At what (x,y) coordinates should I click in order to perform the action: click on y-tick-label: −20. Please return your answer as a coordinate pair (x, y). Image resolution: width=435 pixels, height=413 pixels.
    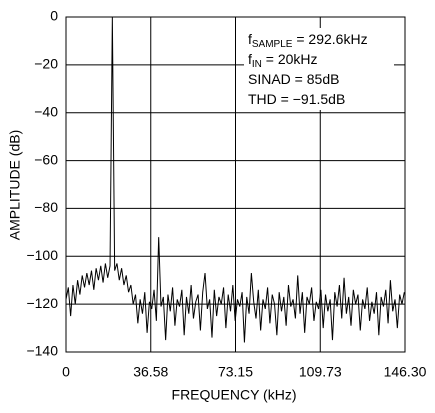
    Looking at the image, I should click on (46, 64).